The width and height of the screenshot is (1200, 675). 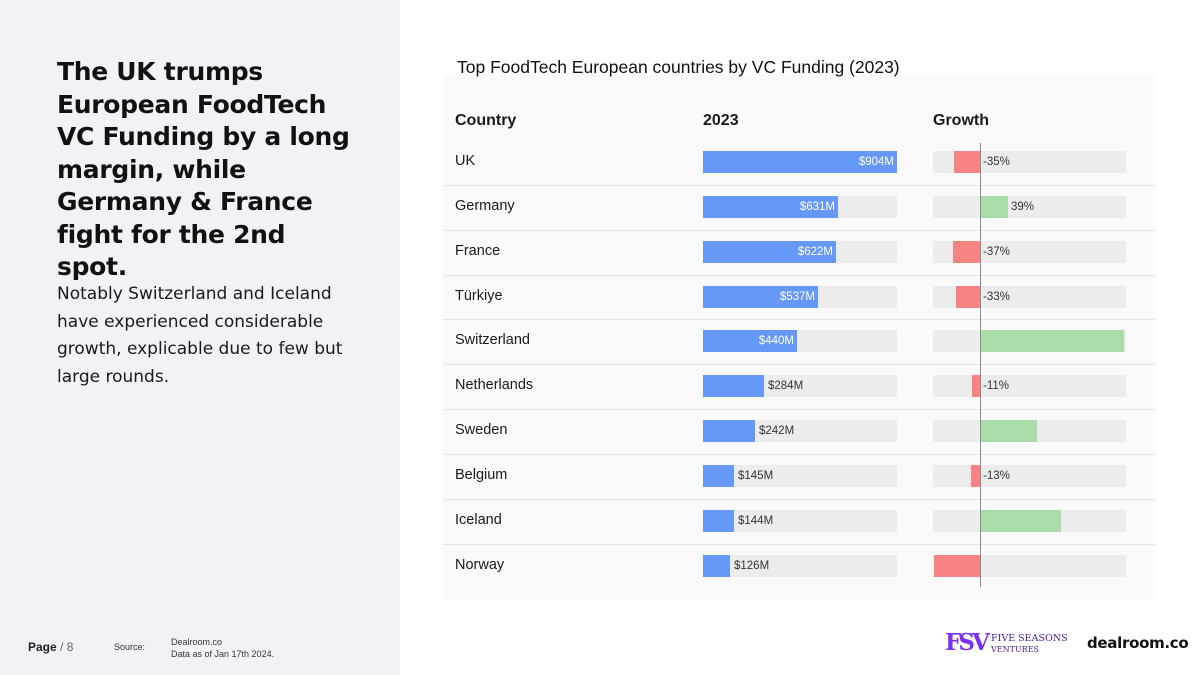 I want to click on funding-value-label: $242M, so click(x=777, y=431).